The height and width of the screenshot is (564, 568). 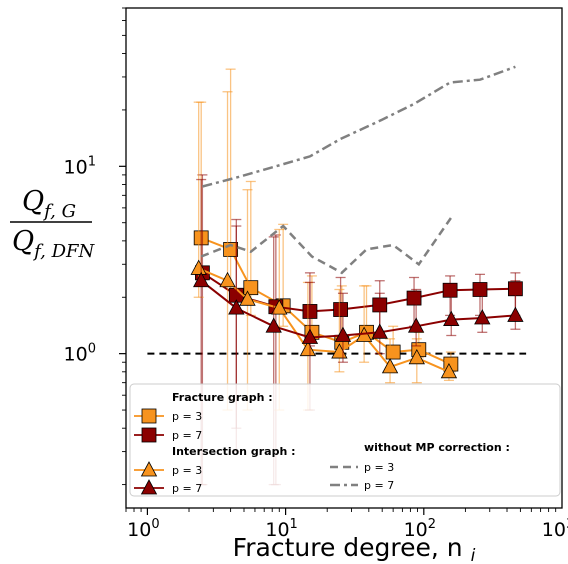 I want to click on x-tick-label: 101, so click(x=281, y=529).